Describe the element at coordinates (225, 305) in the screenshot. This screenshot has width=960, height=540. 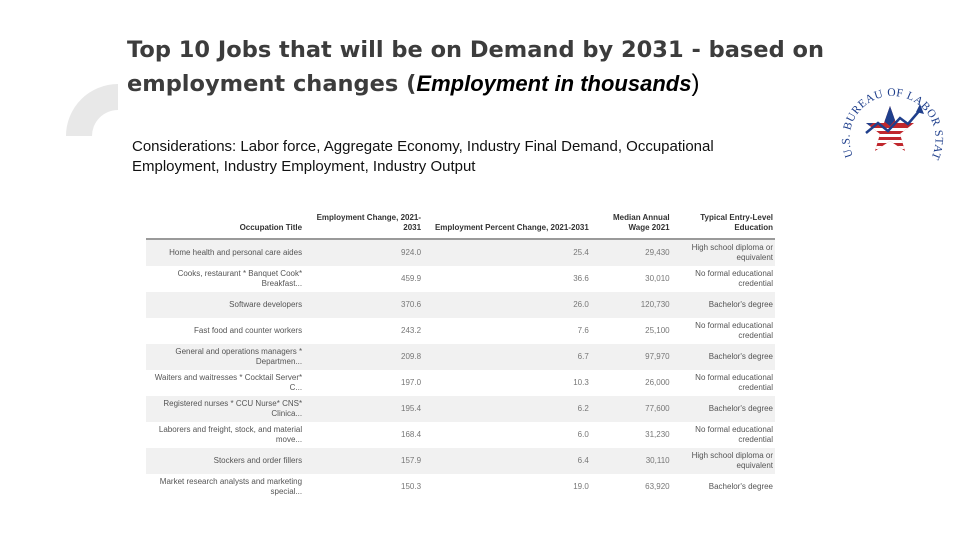
I see `cell-occupation: Software developers` at that location.